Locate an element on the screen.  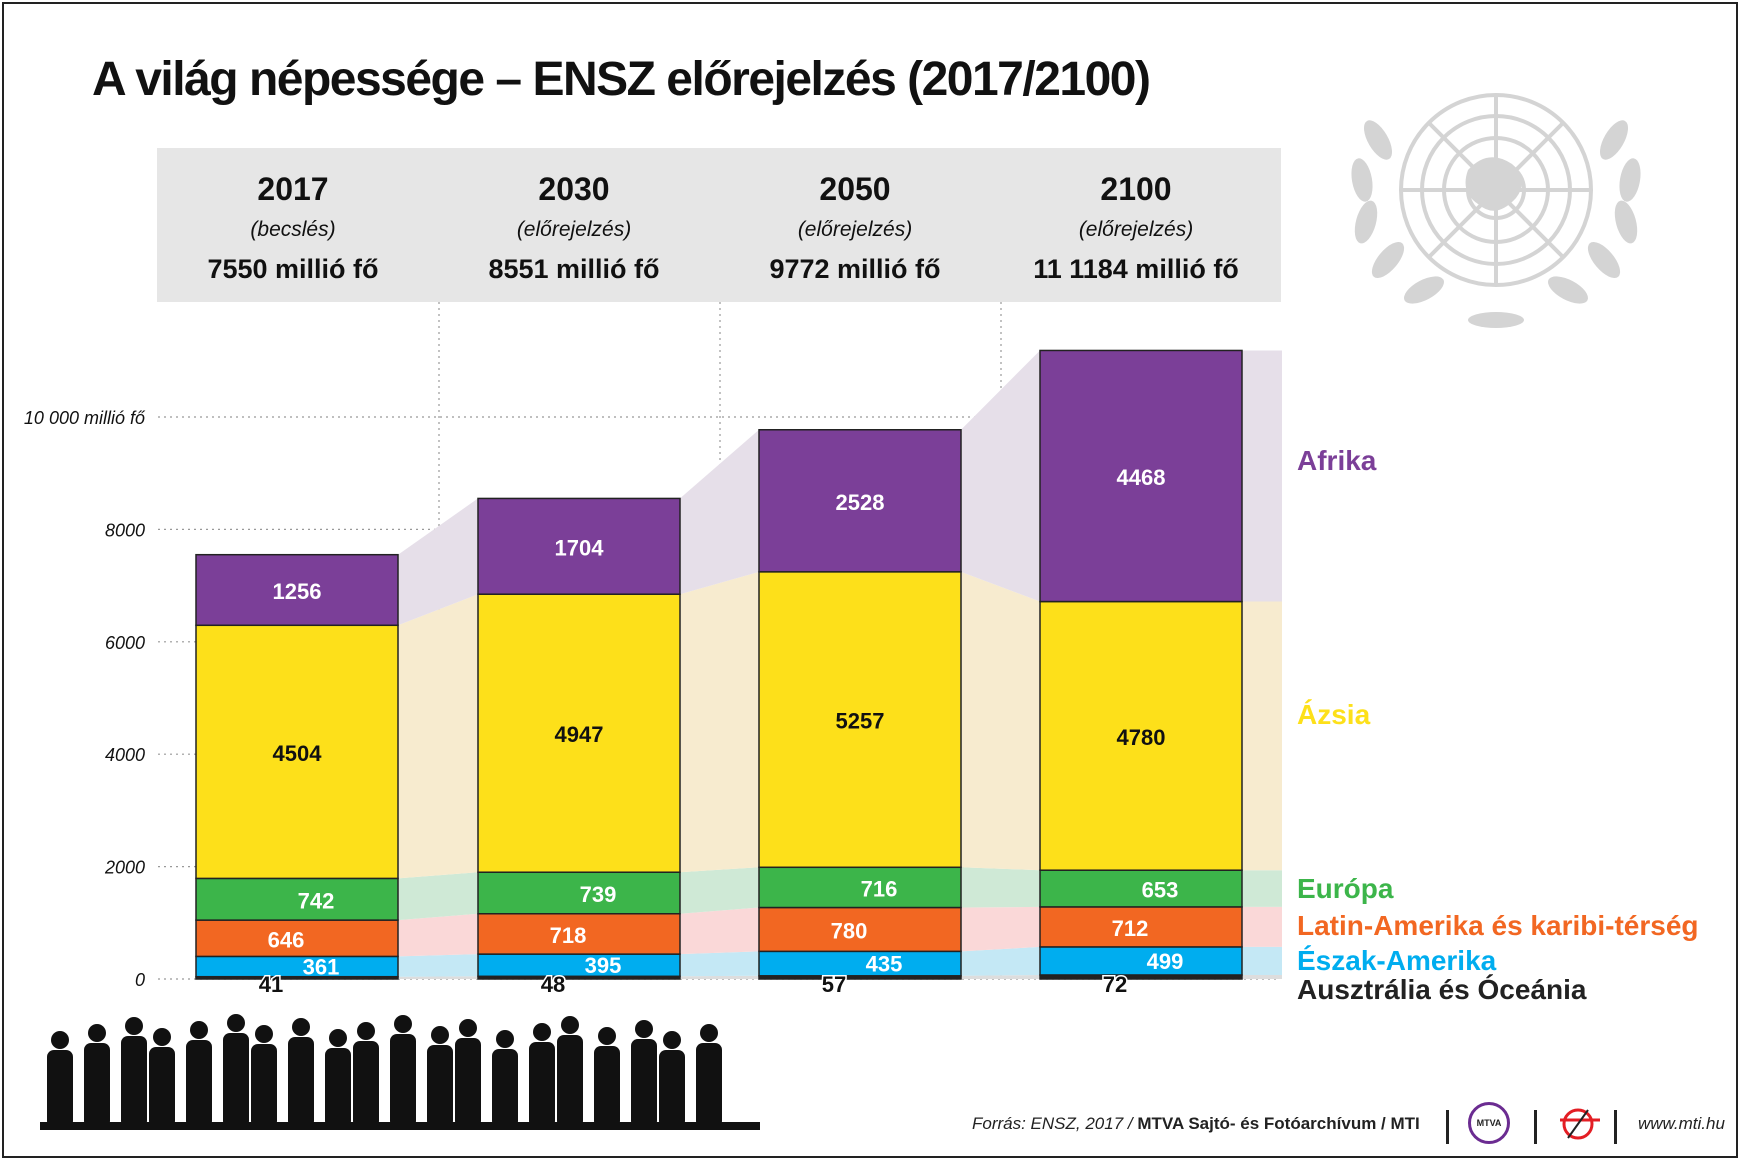
data-label: 1704 is located at coordinates (580, 547).